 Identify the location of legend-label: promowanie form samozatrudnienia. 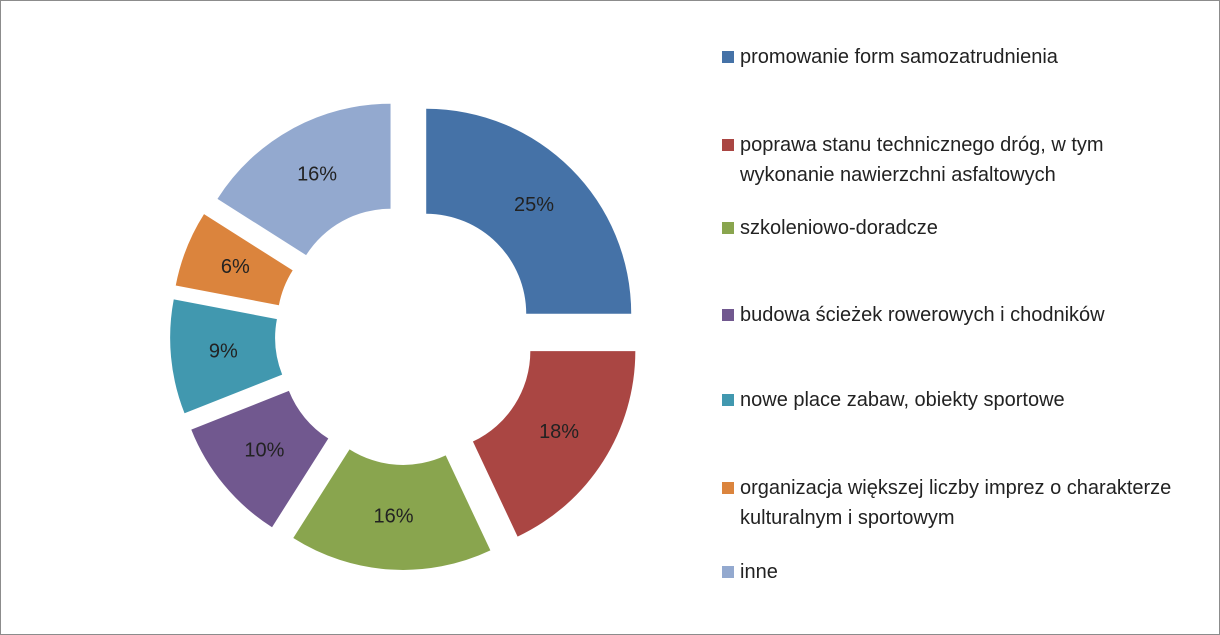
(899, 57).